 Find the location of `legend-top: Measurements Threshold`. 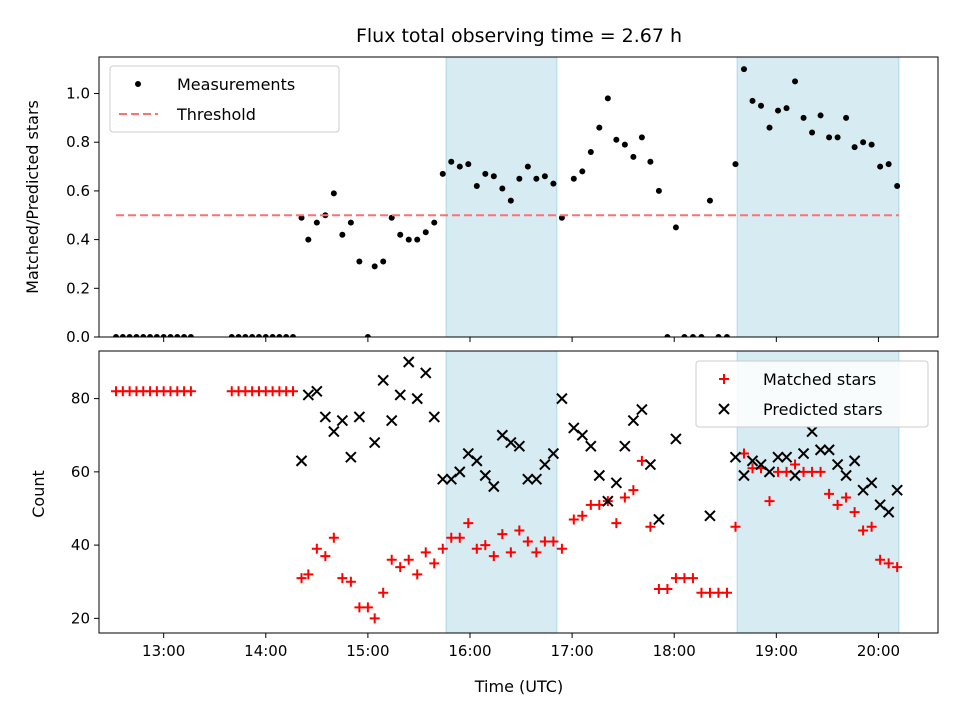

legend-top: Measurements Threshold is located at coordinates (224, 99).